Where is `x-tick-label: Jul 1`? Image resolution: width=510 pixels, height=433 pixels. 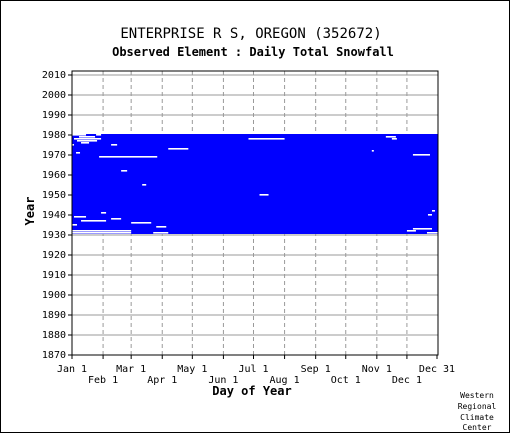
x-tick-label: Jul 1 is located at coordinates (253, 369).